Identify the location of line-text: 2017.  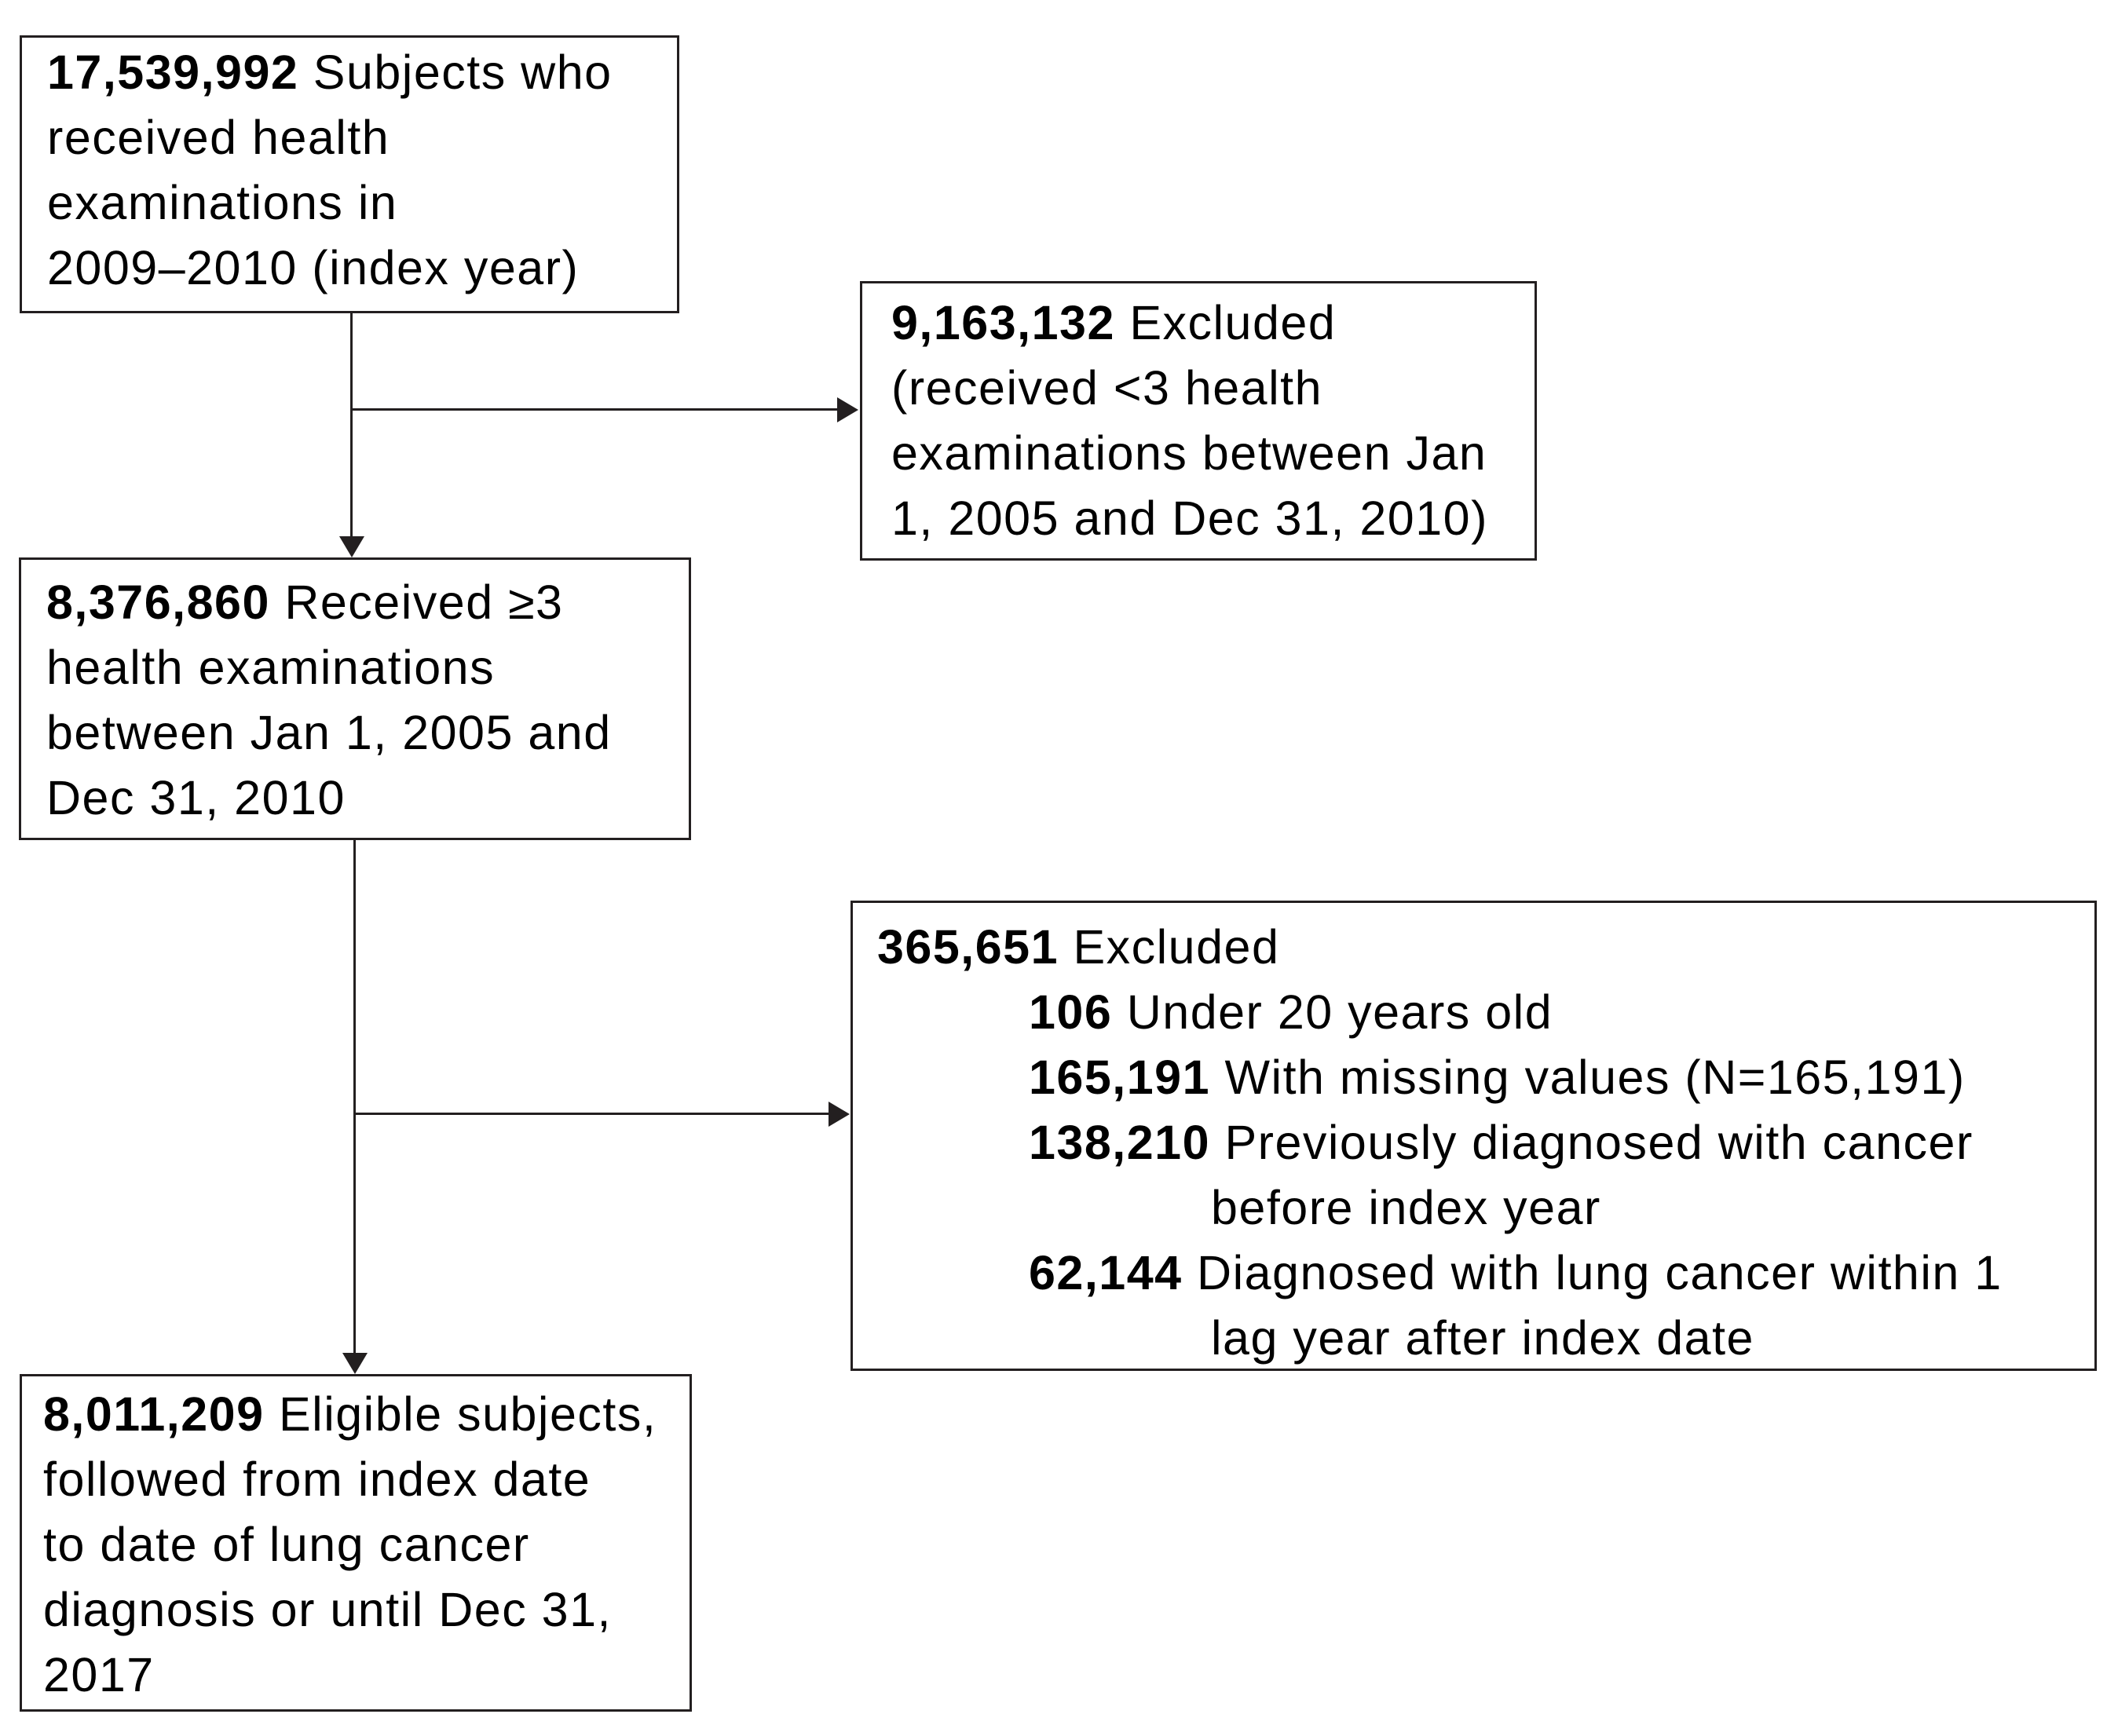
(99, 1674).